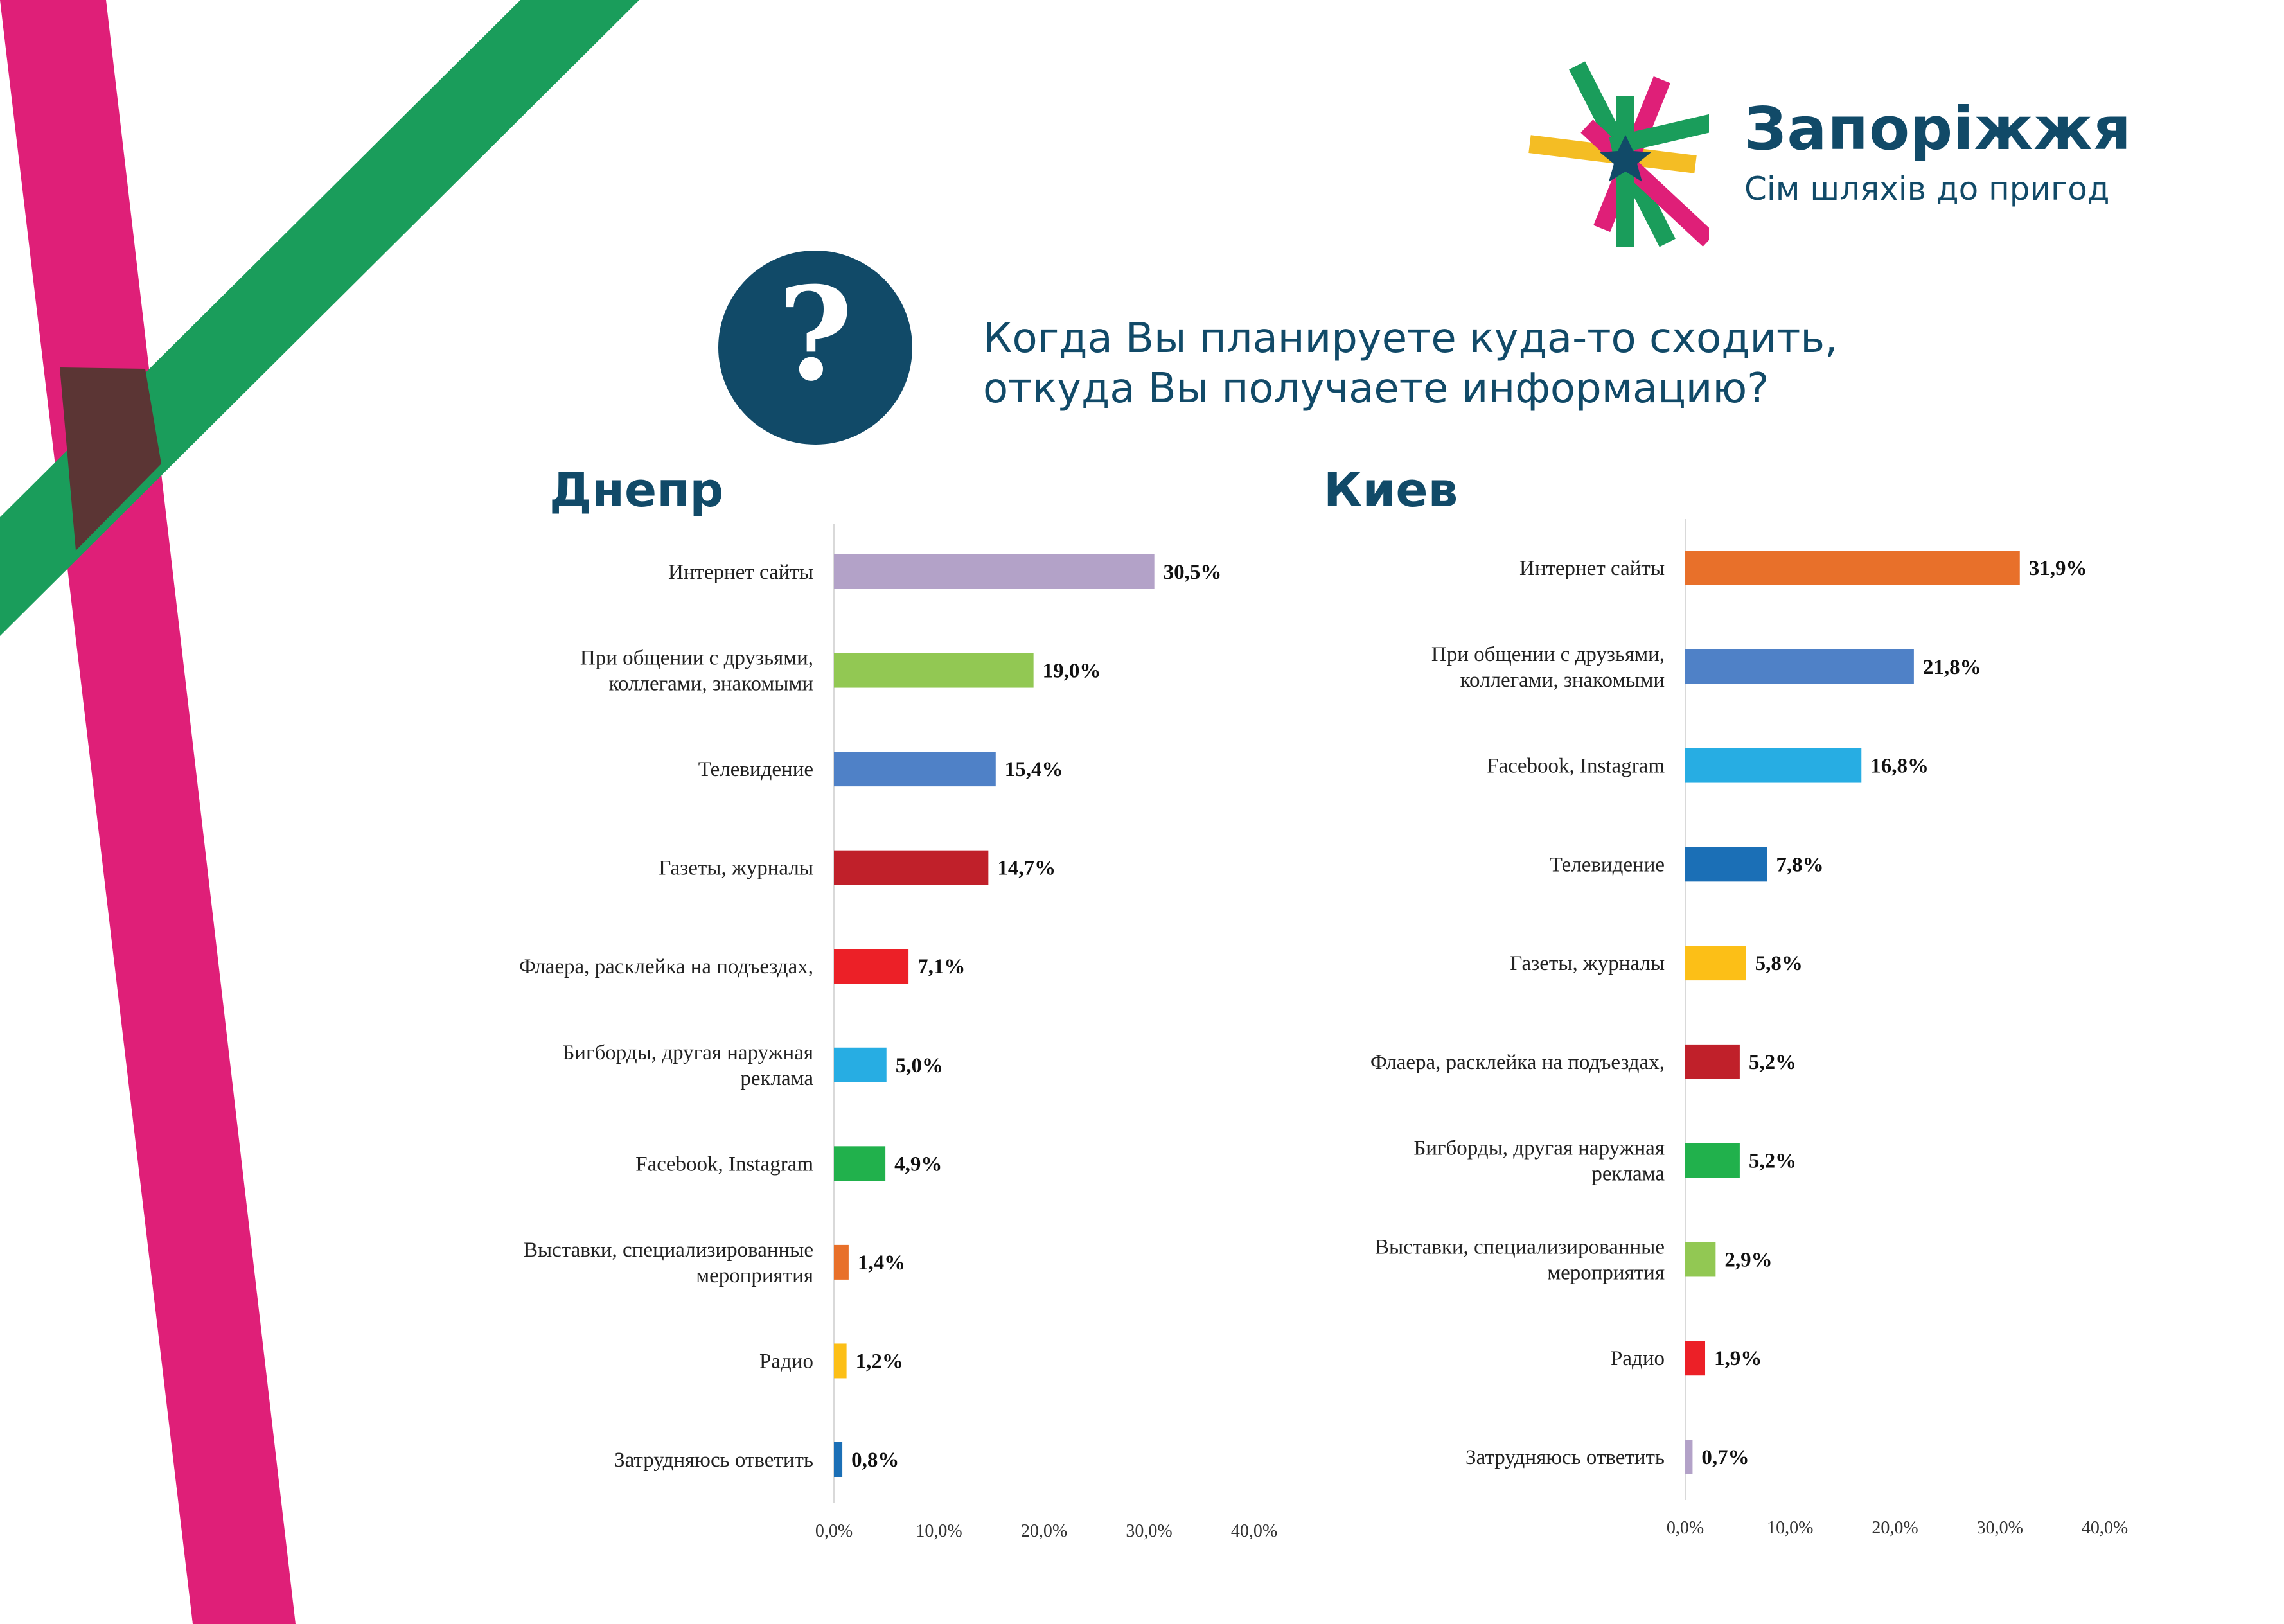  I want to click on value-label: 1,4%, so click(882, 1263).